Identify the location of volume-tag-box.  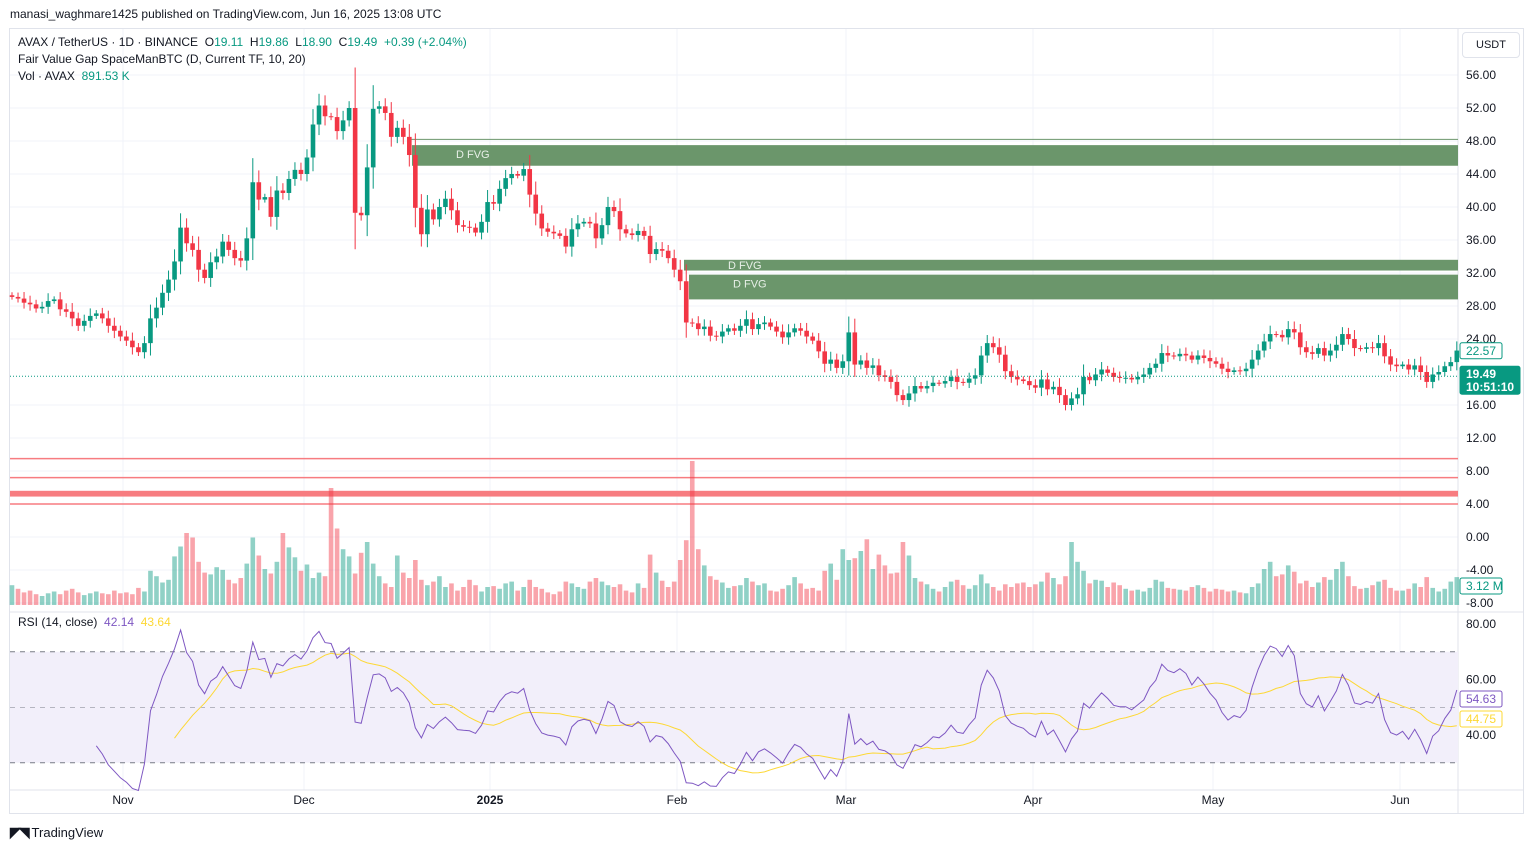
(1481, 586).